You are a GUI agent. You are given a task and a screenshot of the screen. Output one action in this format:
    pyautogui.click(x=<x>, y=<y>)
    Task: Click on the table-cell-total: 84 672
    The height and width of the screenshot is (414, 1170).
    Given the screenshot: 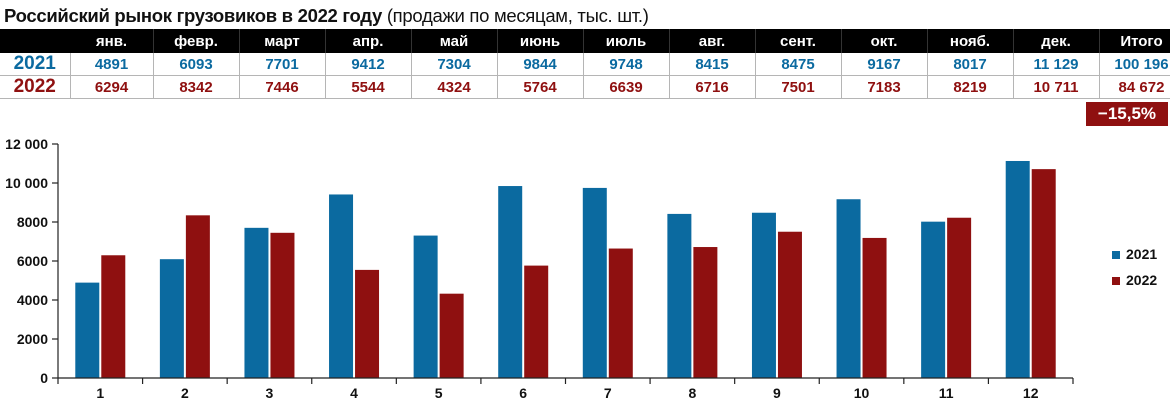 What is the action you would take?
    pyautogui.click(x=1134, y=87)
    